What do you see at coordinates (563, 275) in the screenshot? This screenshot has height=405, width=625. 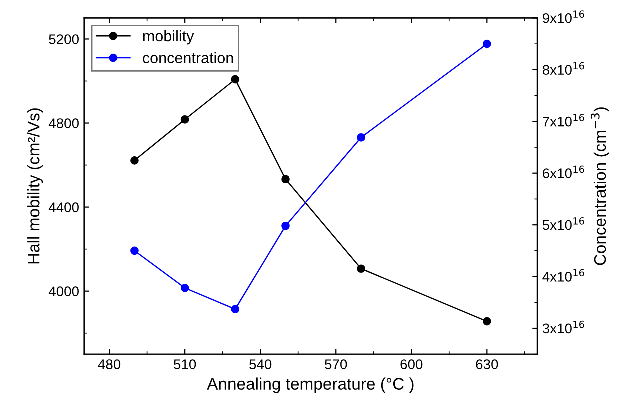 I see `y2-tick-label: 4x10$^{16}$` at bounding box center [563, 275].